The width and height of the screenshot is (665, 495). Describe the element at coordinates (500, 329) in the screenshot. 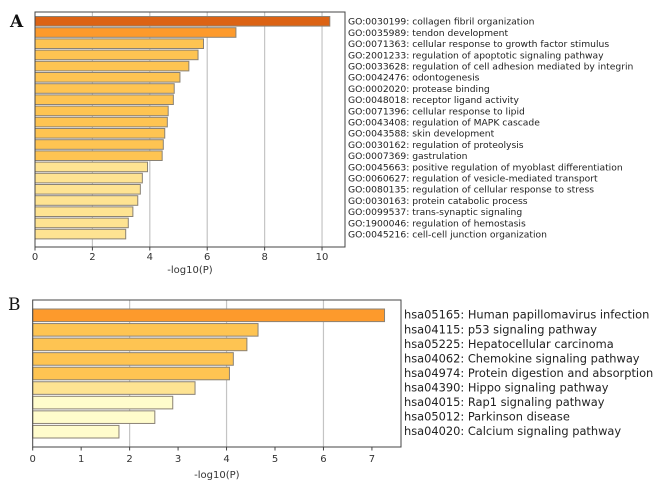

I see `category-label-b-1: hsa04115: p53 signaling pathway` at that location.